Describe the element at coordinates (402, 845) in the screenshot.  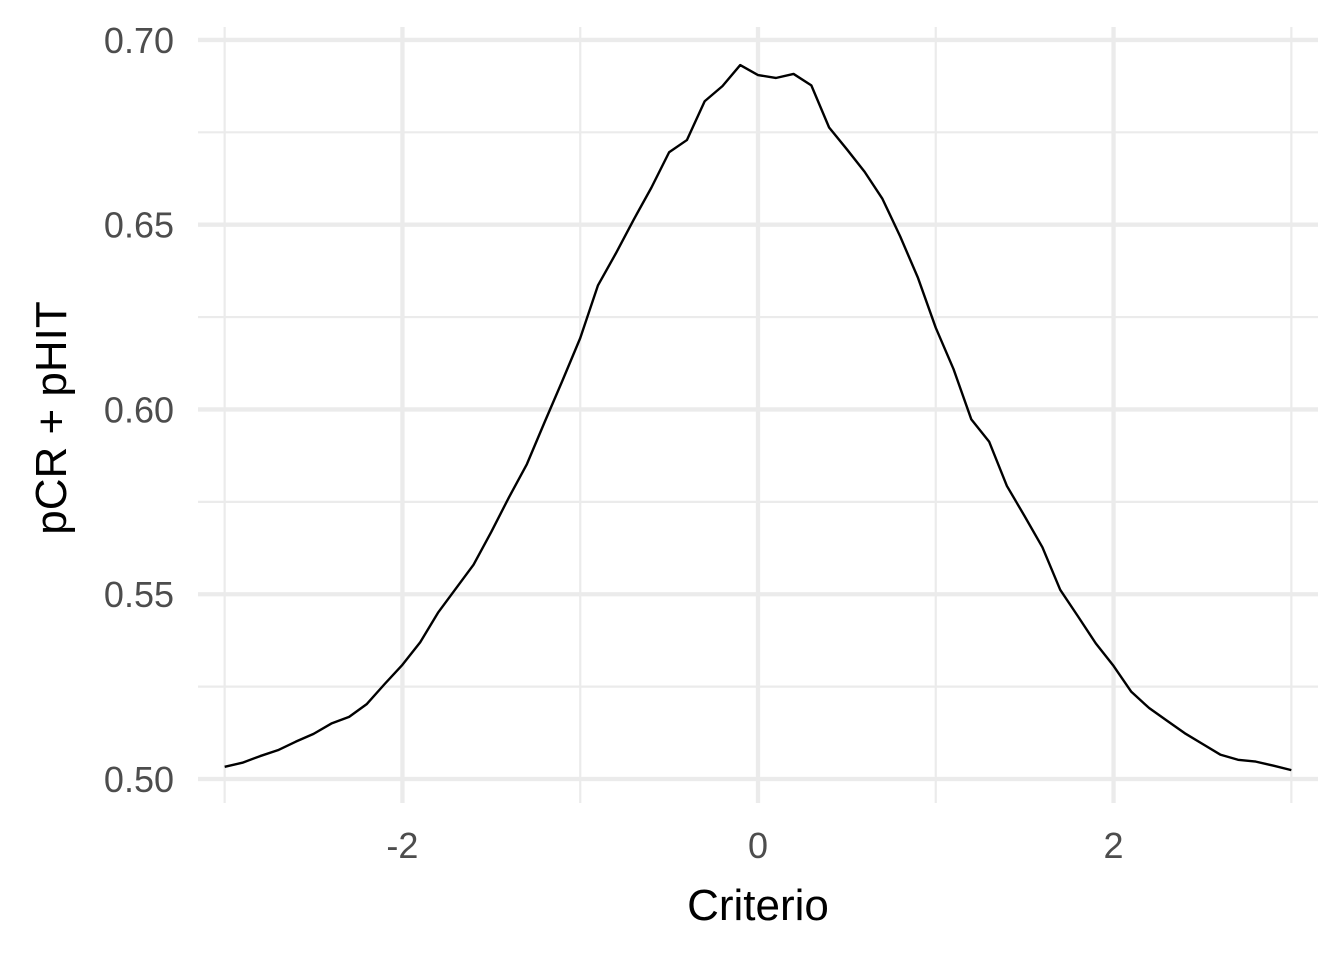
I see `x-tick-label: -2` at that location.